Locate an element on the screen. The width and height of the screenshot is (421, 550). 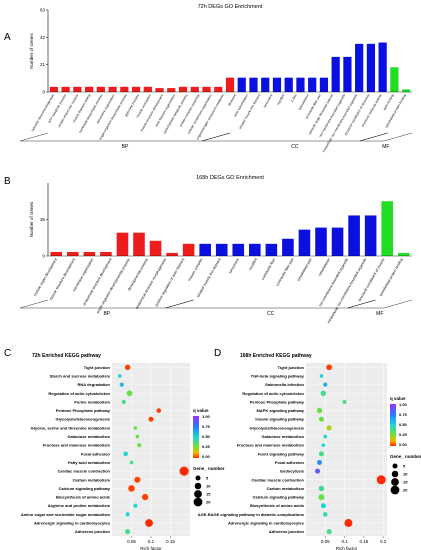
pathway-label: Purine metabolism is located at coordinates (92, 401).